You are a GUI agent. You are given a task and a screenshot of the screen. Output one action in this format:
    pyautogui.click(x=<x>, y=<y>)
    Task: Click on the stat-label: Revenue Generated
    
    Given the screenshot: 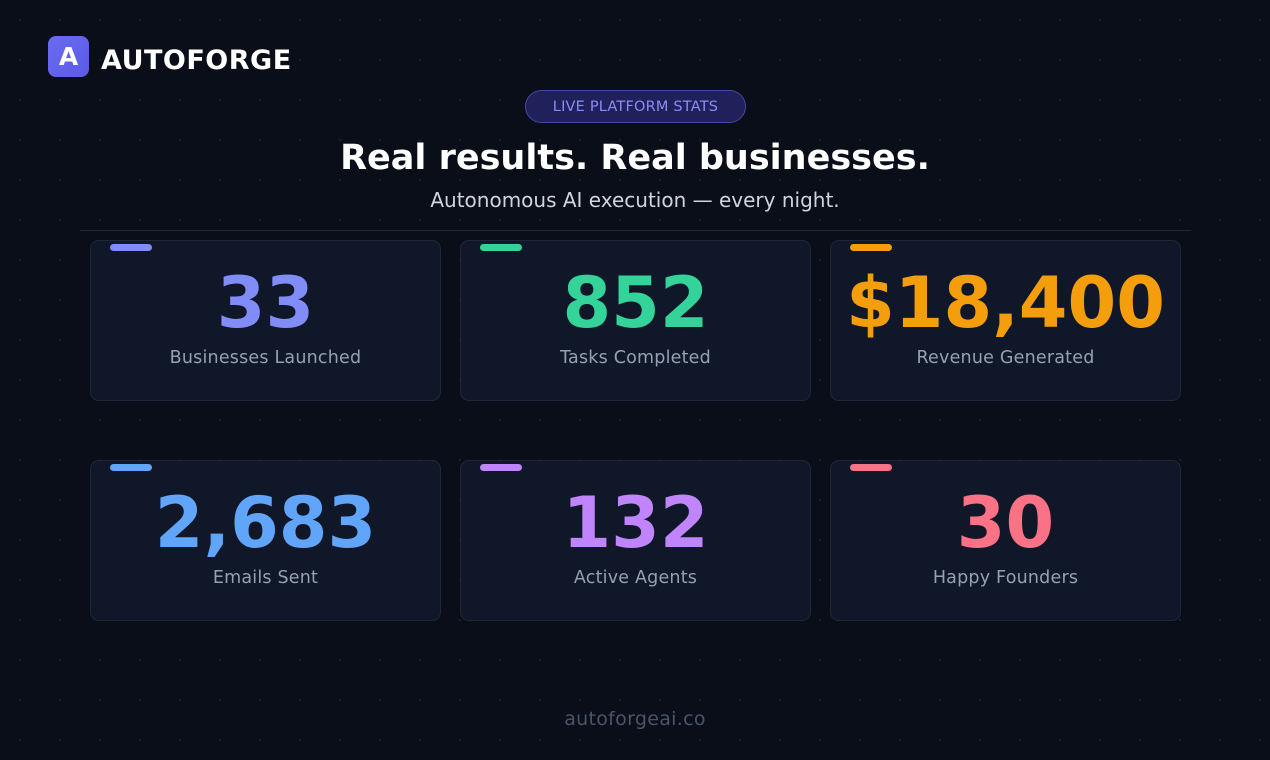 What is the action you would take?
    pyautogui.click(x=1005, y=358)
    